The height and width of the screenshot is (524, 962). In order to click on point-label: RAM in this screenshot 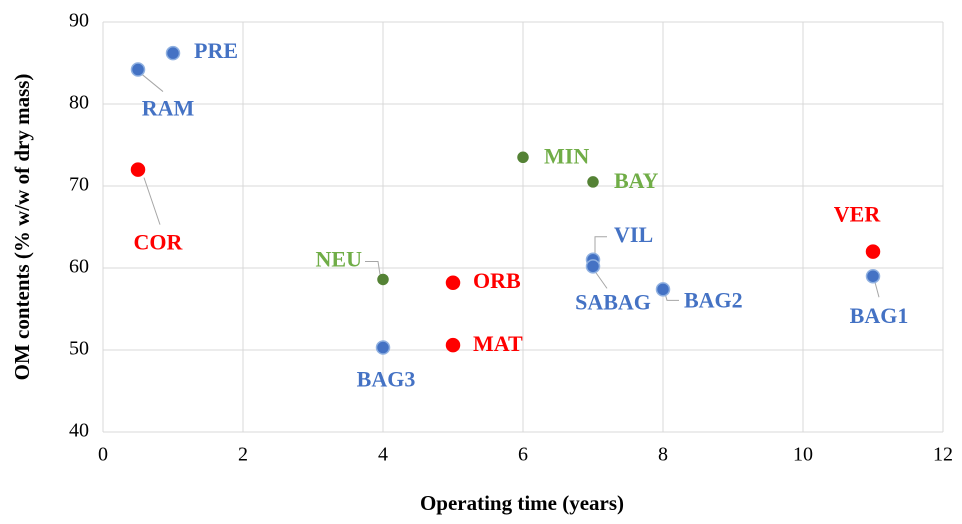, I will do `click(168, 108)`.